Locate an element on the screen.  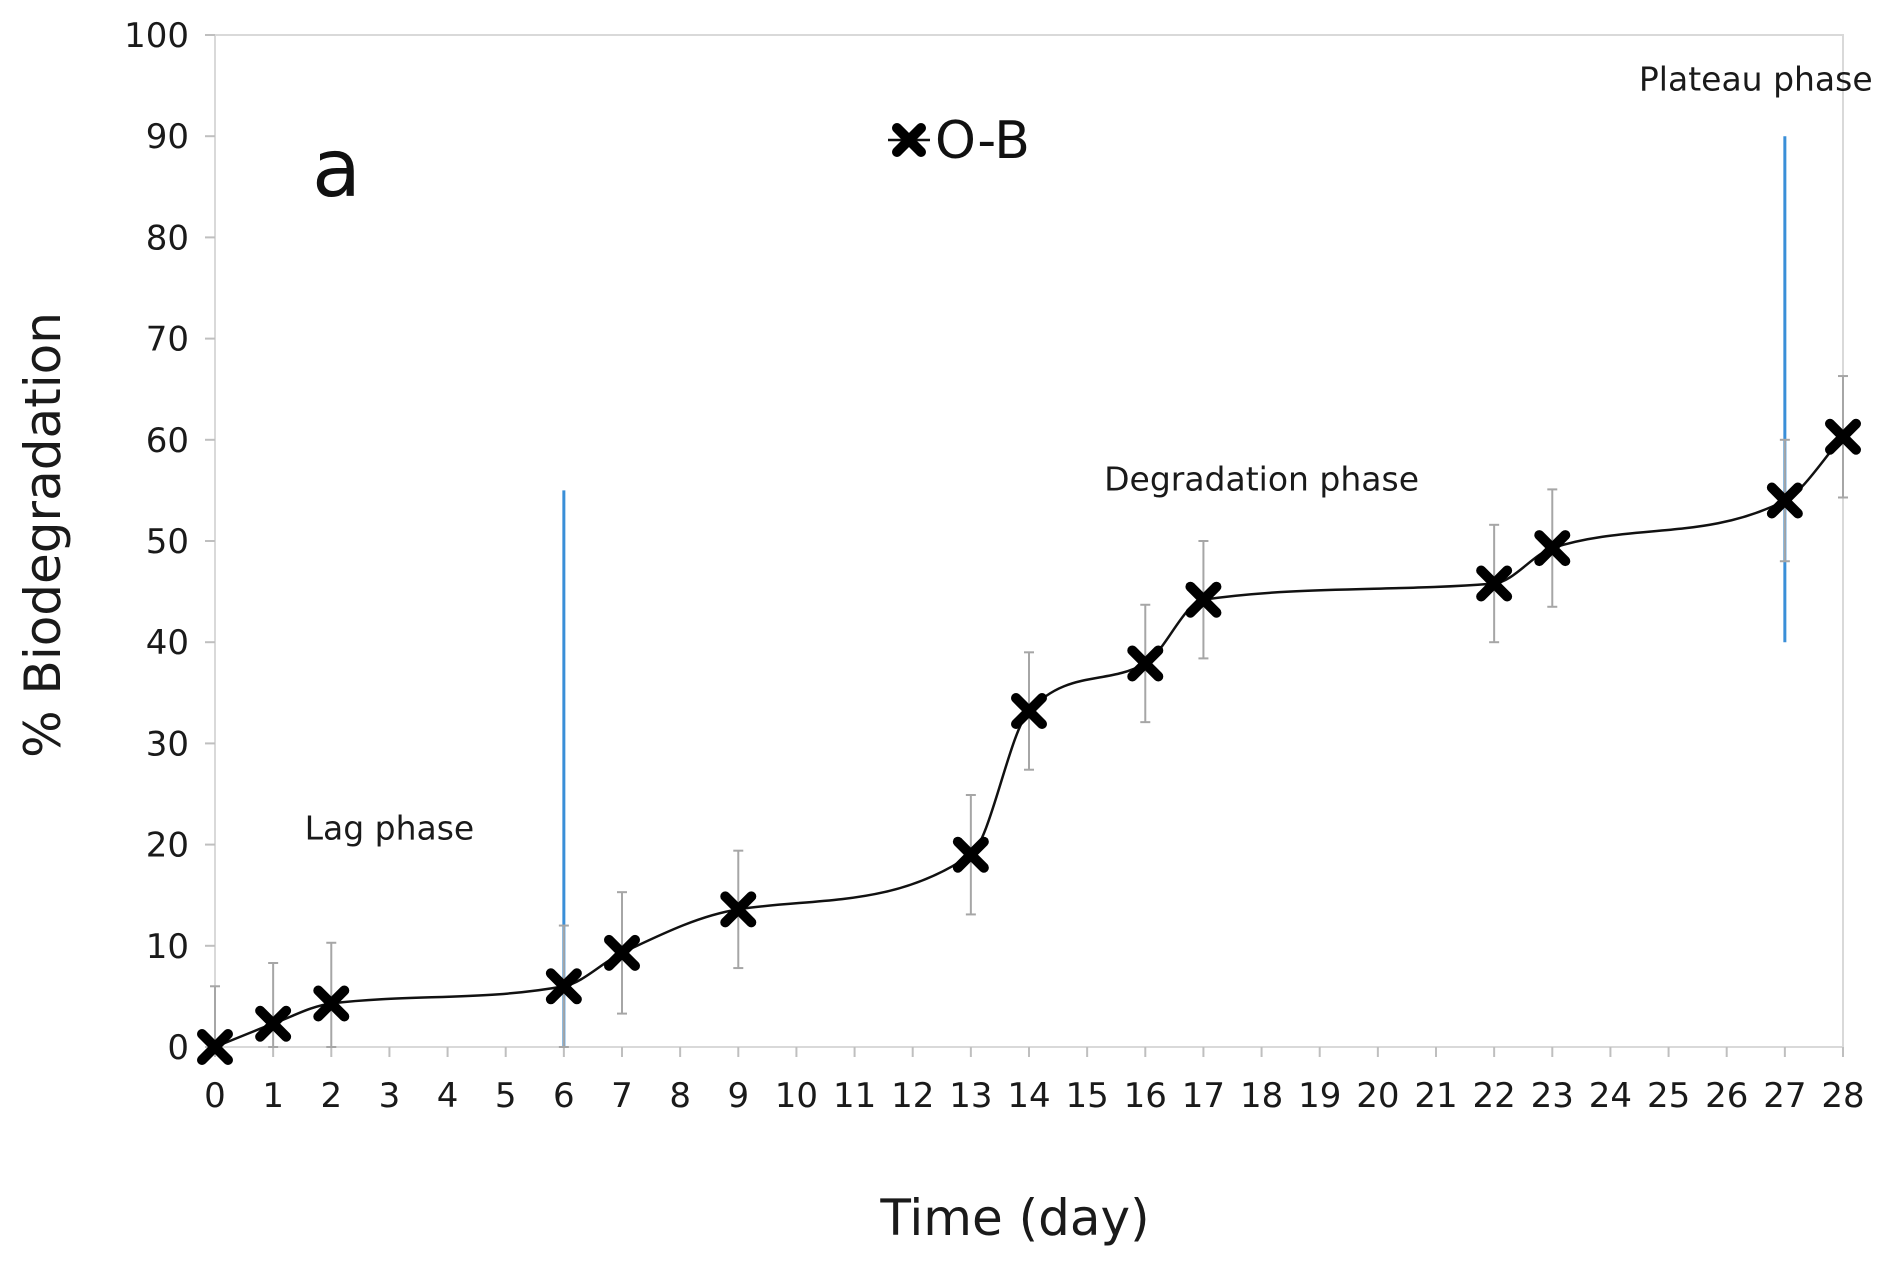
y-tick-label: 60 is located at coordinates (167, 441).